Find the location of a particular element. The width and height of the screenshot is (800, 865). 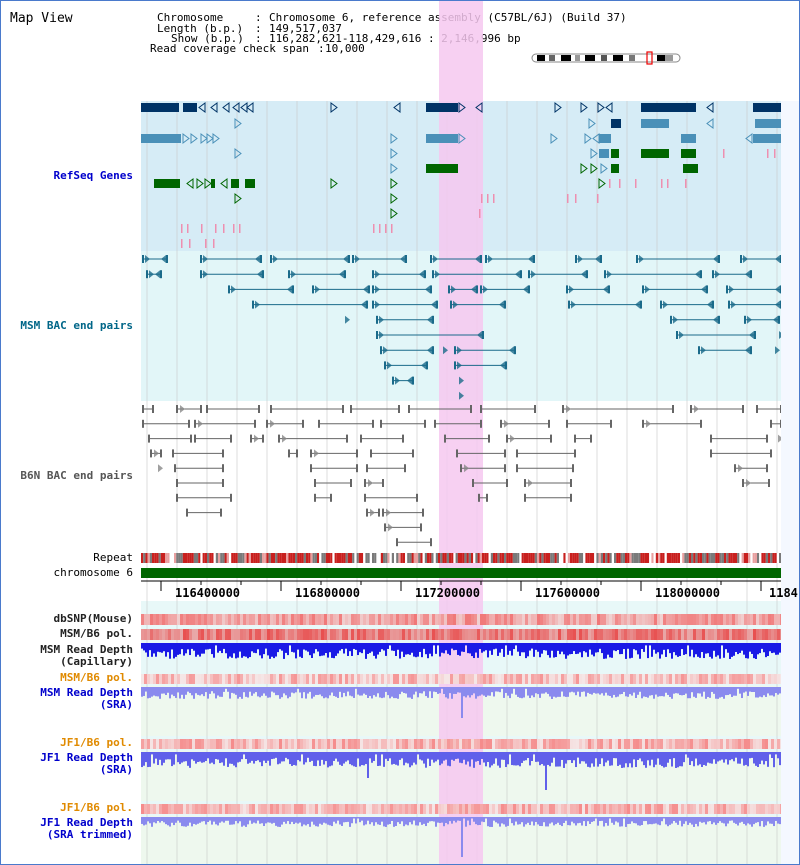

track-label-refseq: RefSeq Genes is located at coordinates (93, 175).